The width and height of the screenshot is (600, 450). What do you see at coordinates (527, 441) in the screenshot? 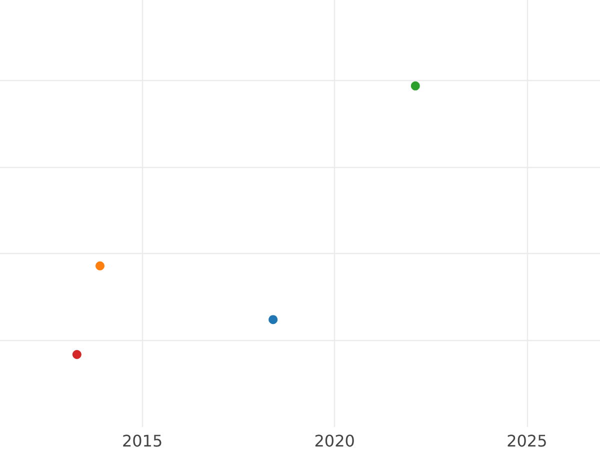
I see `x-tick-label: 2025` at bounding box center [527, 441].